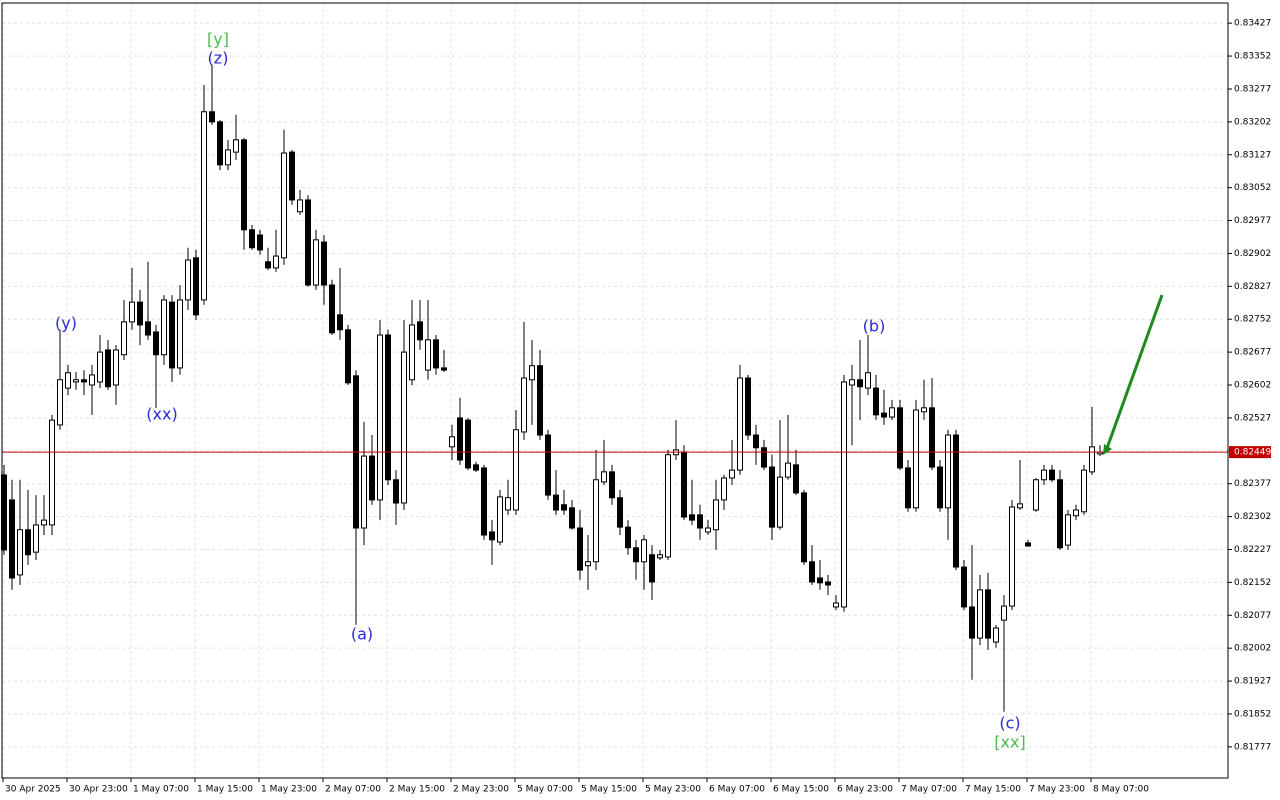 The width and height of the screenshot is (1280, 800). I want to click on forecast-arrowhead, so click(1107, 449).